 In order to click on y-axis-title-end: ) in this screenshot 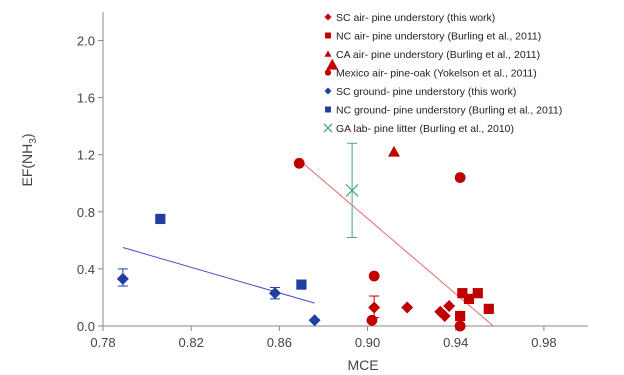, I will do `click(27, 135)`.